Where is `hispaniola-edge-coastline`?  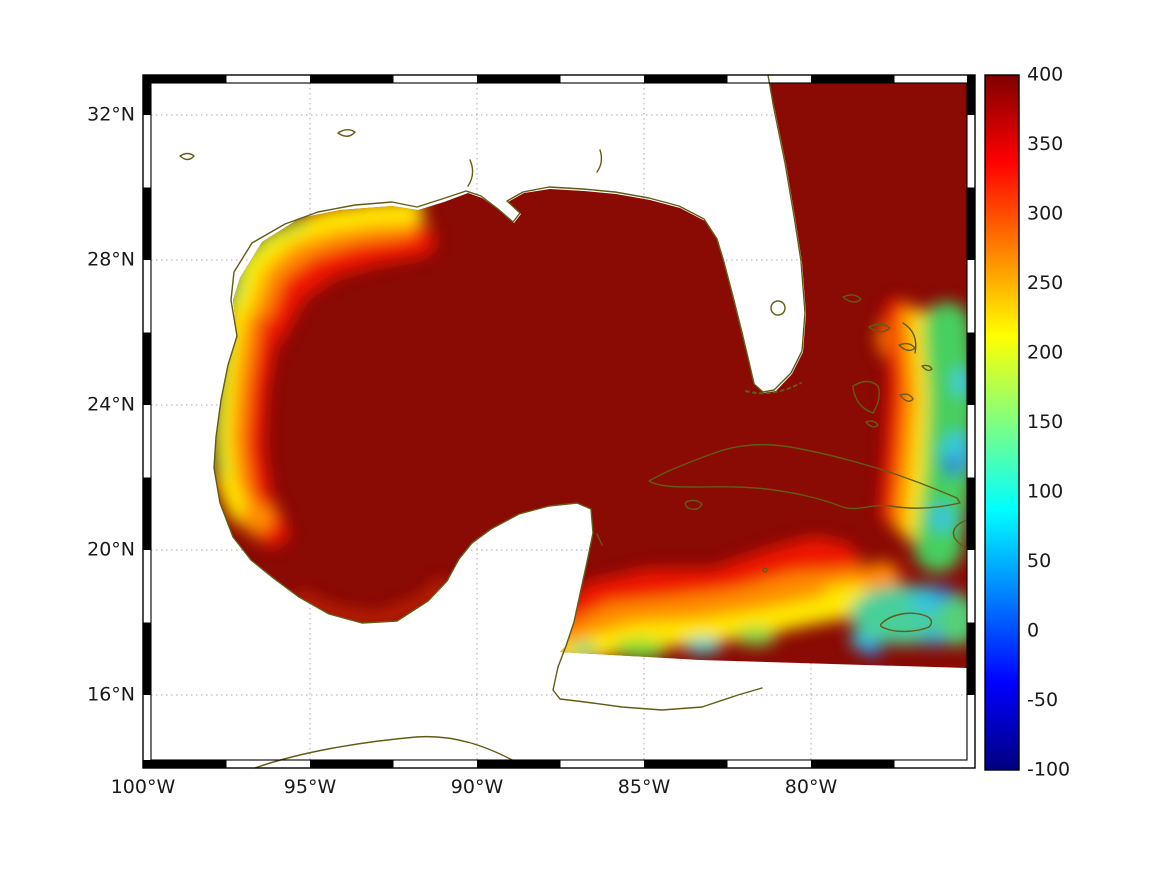
hispaniola-edge-coastline is located at coordinates (960, 534).